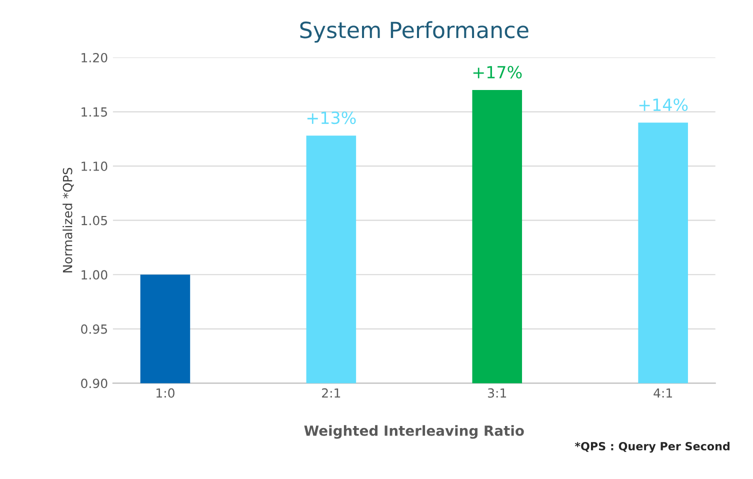 The height and width of the screenshot is (479, 753). What do you see at coordinates (68, 220) in the screenshot?
I see `y-axis-title: Normalized *QPS` at bounding box center [68, 220].